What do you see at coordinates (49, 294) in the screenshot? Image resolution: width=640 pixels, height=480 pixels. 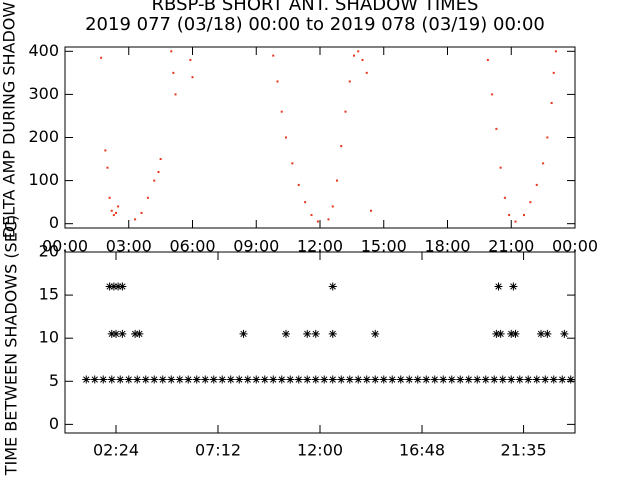 I see `y-tick-label: 15` at bounding box center [49, 294].